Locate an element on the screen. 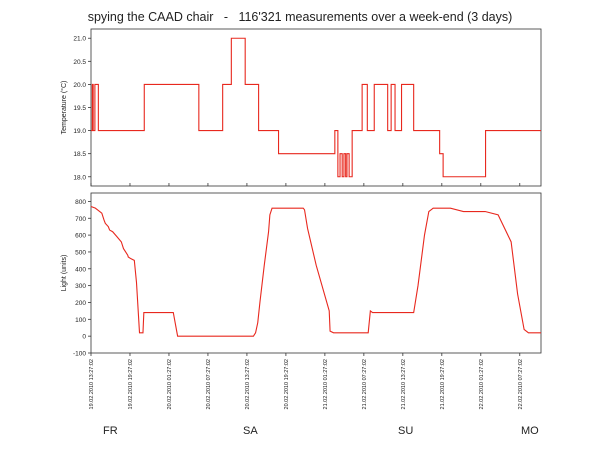 This screenshot has height=450, width=600. temperature-ytick-label-3: 19.5 is located at coordinates (79, 108).